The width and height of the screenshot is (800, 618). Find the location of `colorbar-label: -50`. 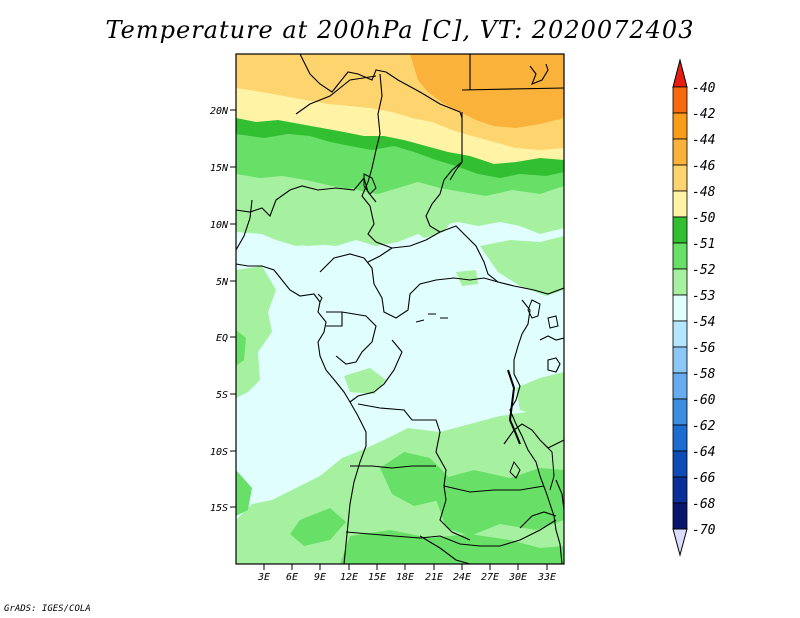

colorbar-label: -50 is located at coordinates (704, 218).